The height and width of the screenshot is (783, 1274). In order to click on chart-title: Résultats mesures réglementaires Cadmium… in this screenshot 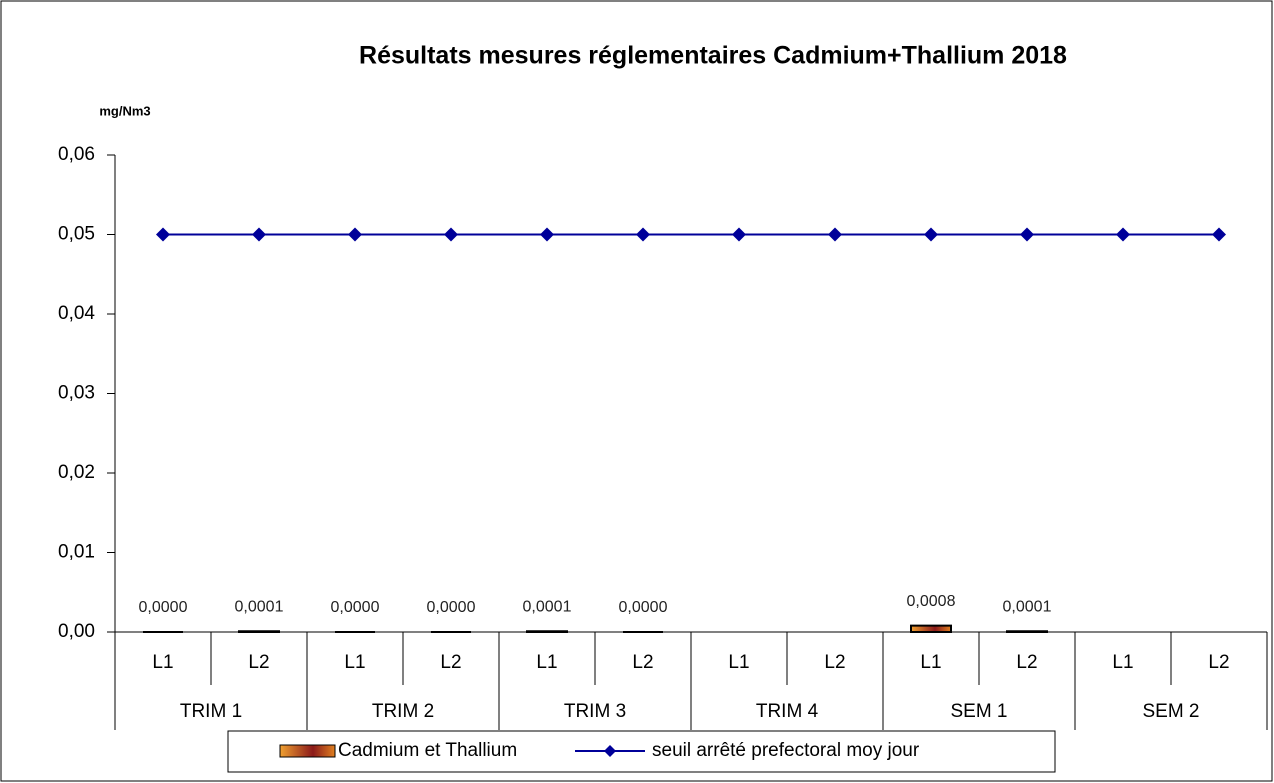, I will do `click(713, 56)`.